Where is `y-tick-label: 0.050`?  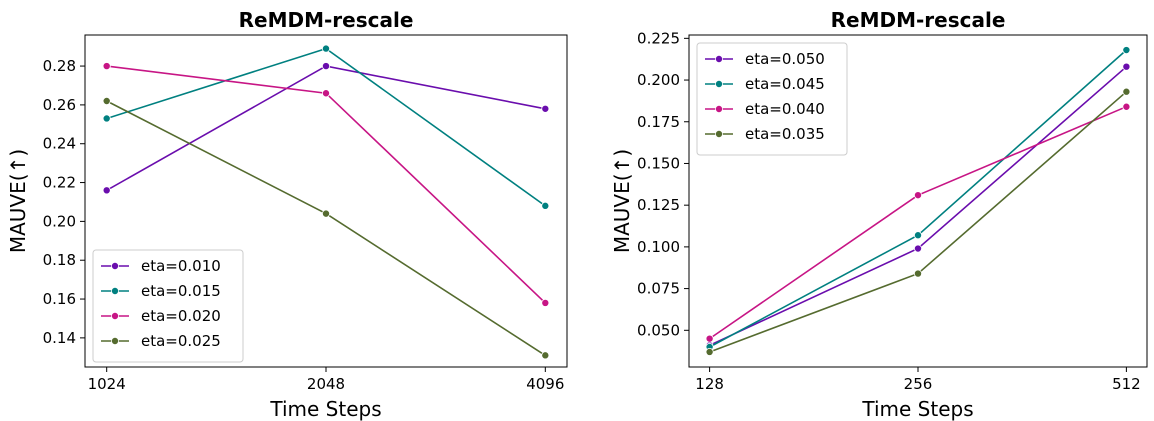 y-tick-label: 0.050 is located at coordinates (658, 330).